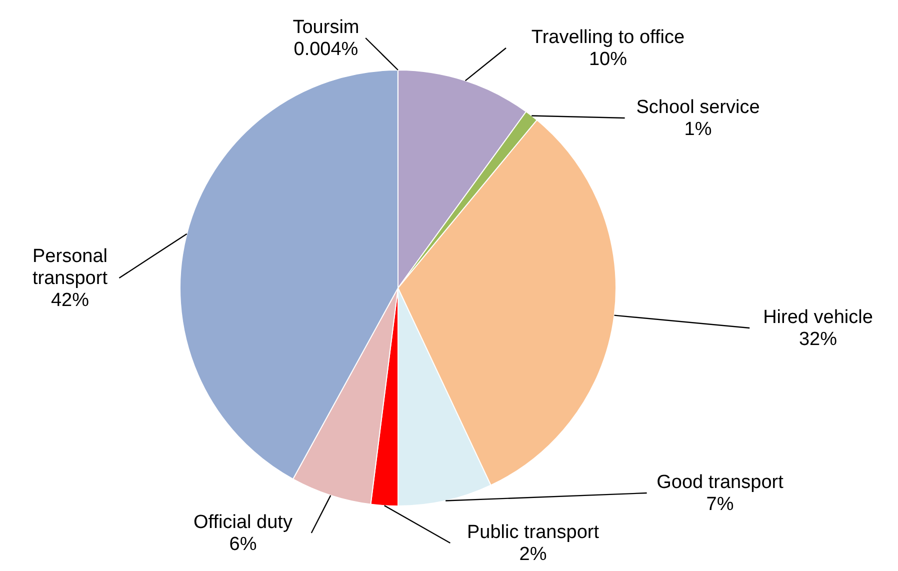 The image size is (898, 571). Describe the element at coordinates (326, 49) in the screenshot. I see `data-label: 0.004%` at that location.